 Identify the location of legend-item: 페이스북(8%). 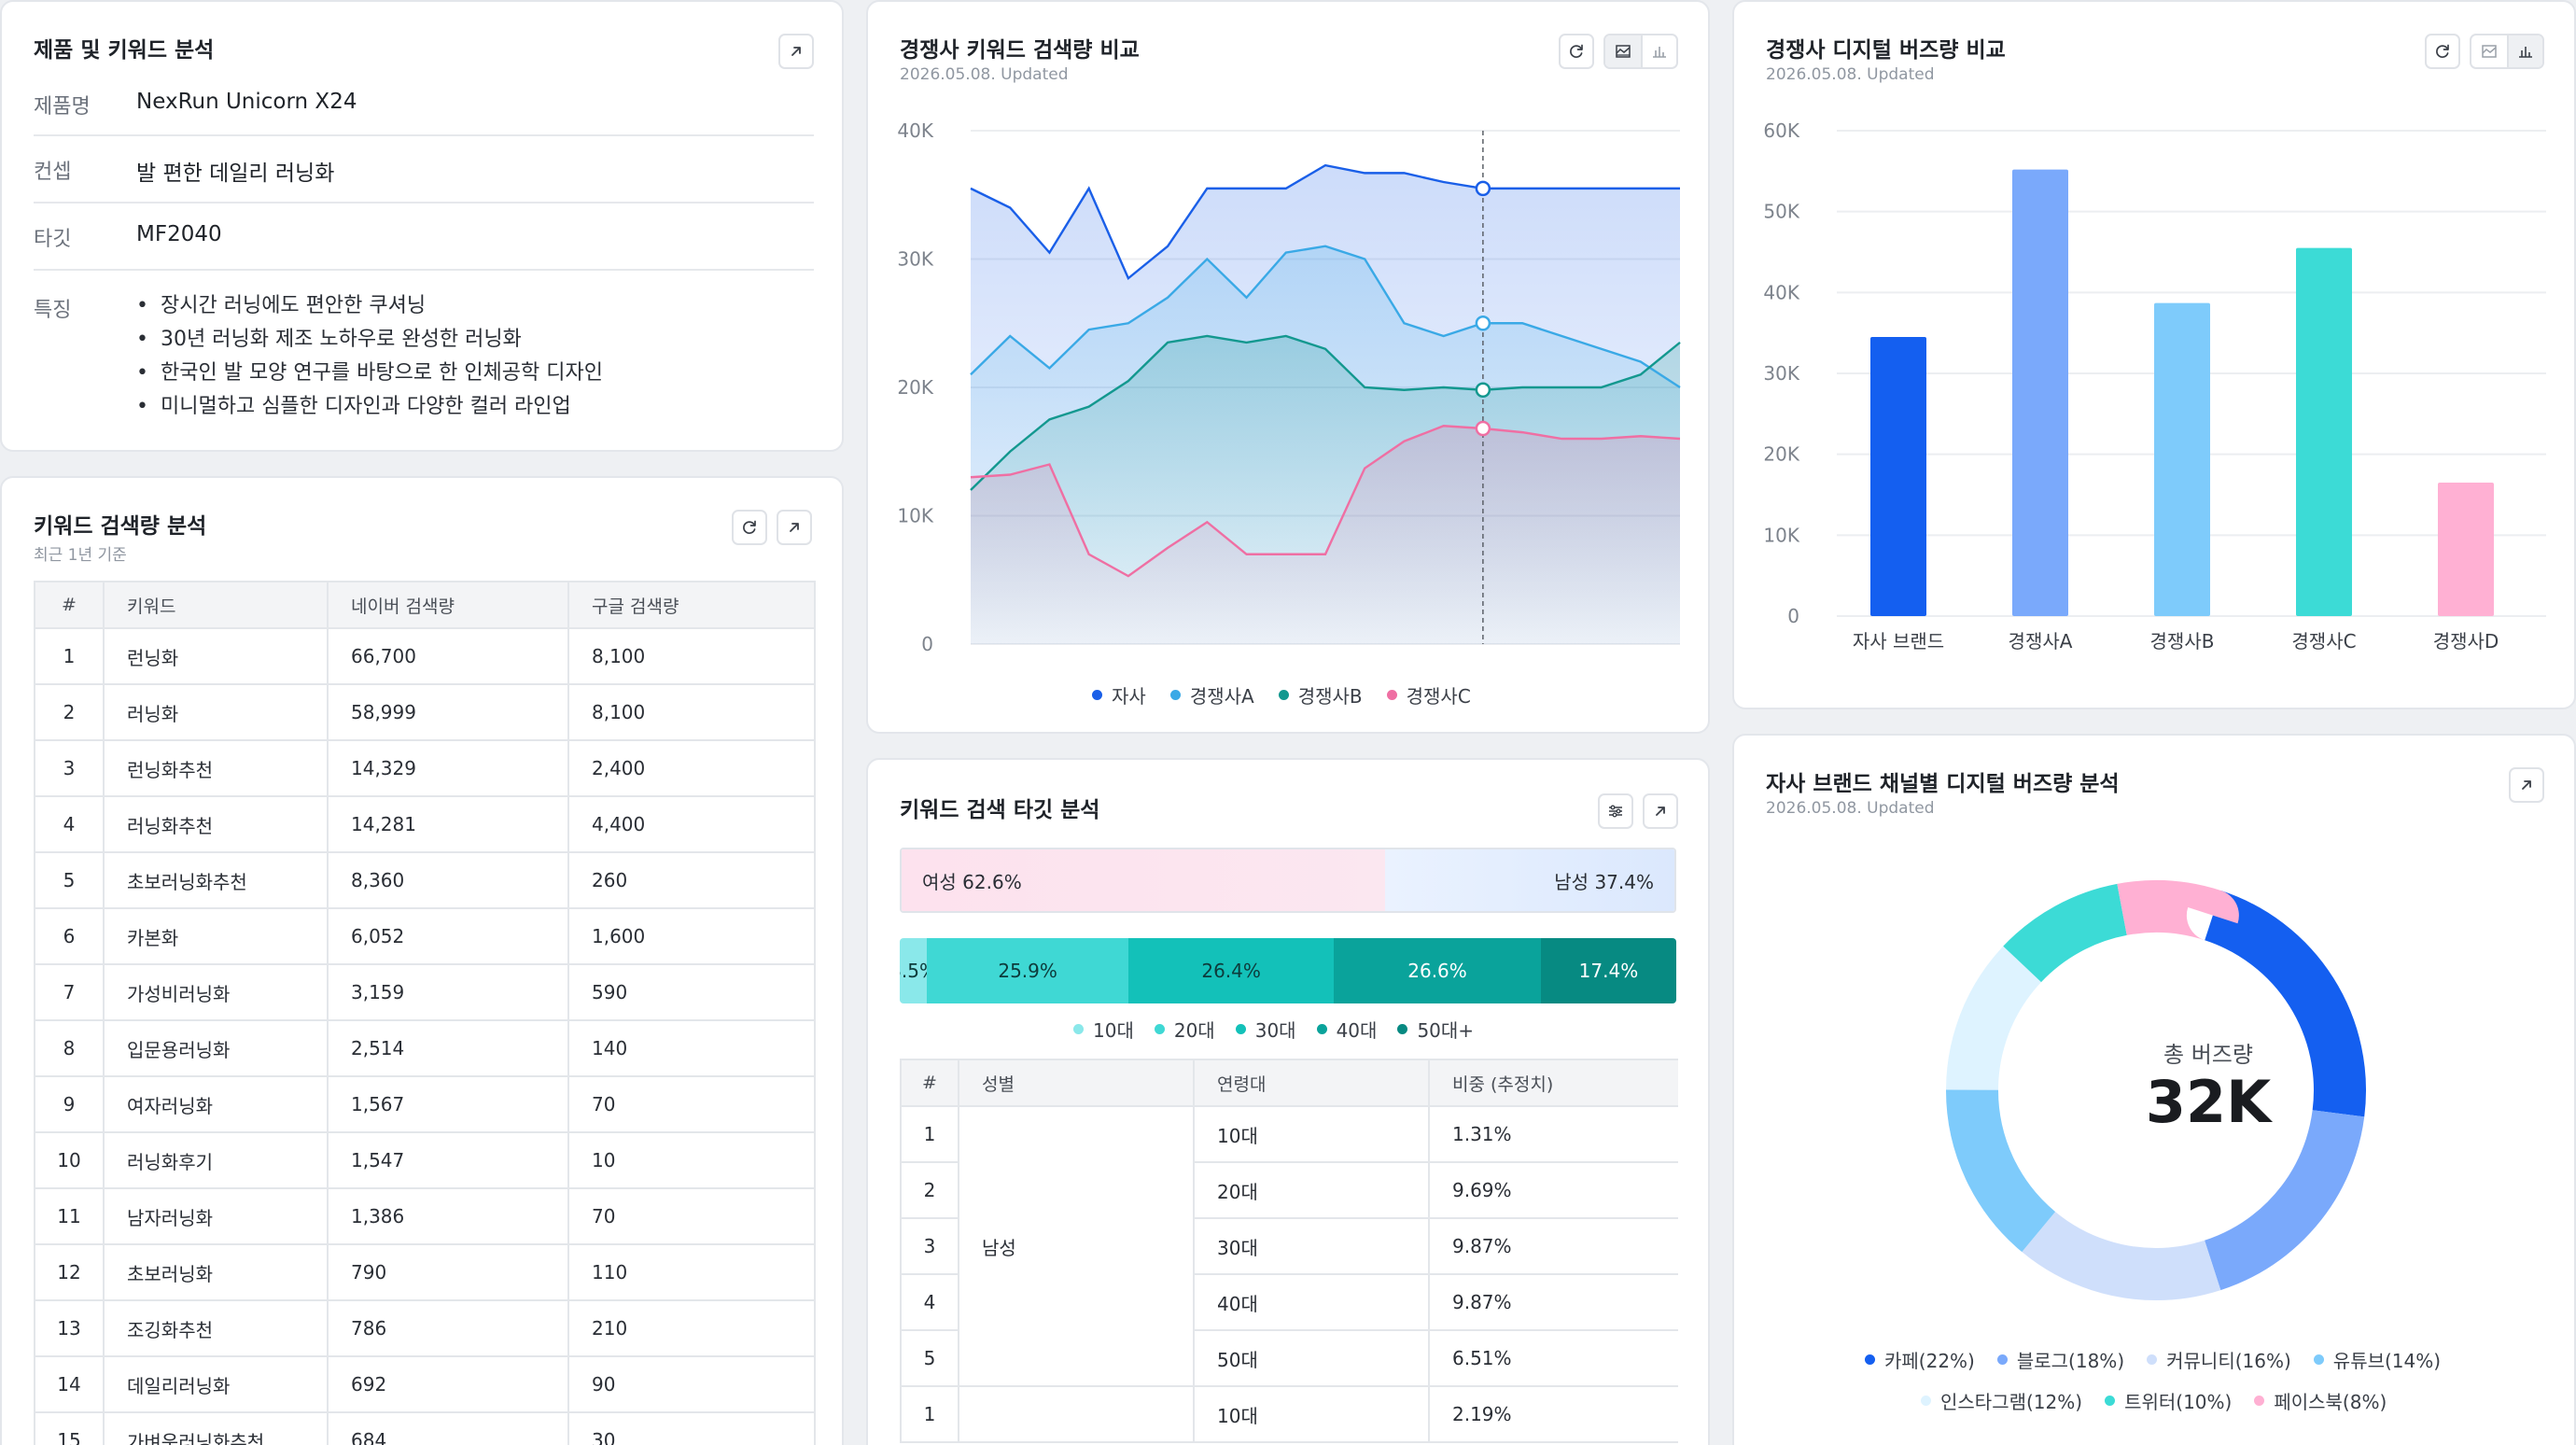
(2320, 1400).